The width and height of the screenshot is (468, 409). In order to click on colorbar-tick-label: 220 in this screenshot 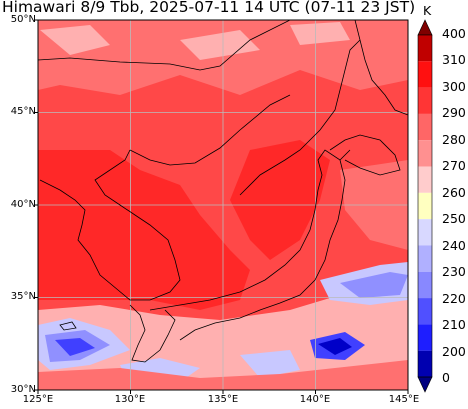, I will do `click(454, 298)`.